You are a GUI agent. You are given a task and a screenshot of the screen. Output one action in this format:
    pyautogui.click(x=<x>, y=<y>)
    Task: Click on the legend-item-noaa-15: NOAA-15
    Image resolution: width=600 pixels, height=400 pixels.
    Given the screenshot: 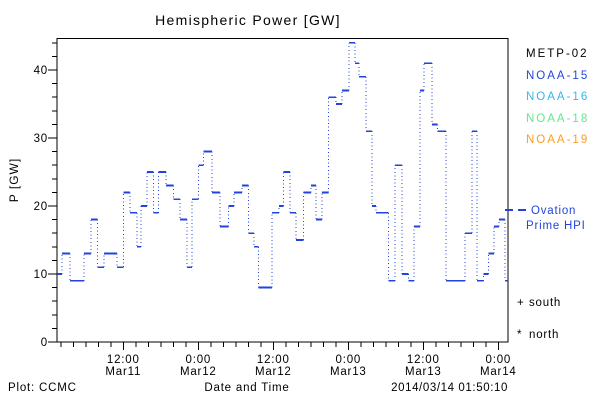 What is the action you would take?
    pyautogui.click(x=558, y=75)
    